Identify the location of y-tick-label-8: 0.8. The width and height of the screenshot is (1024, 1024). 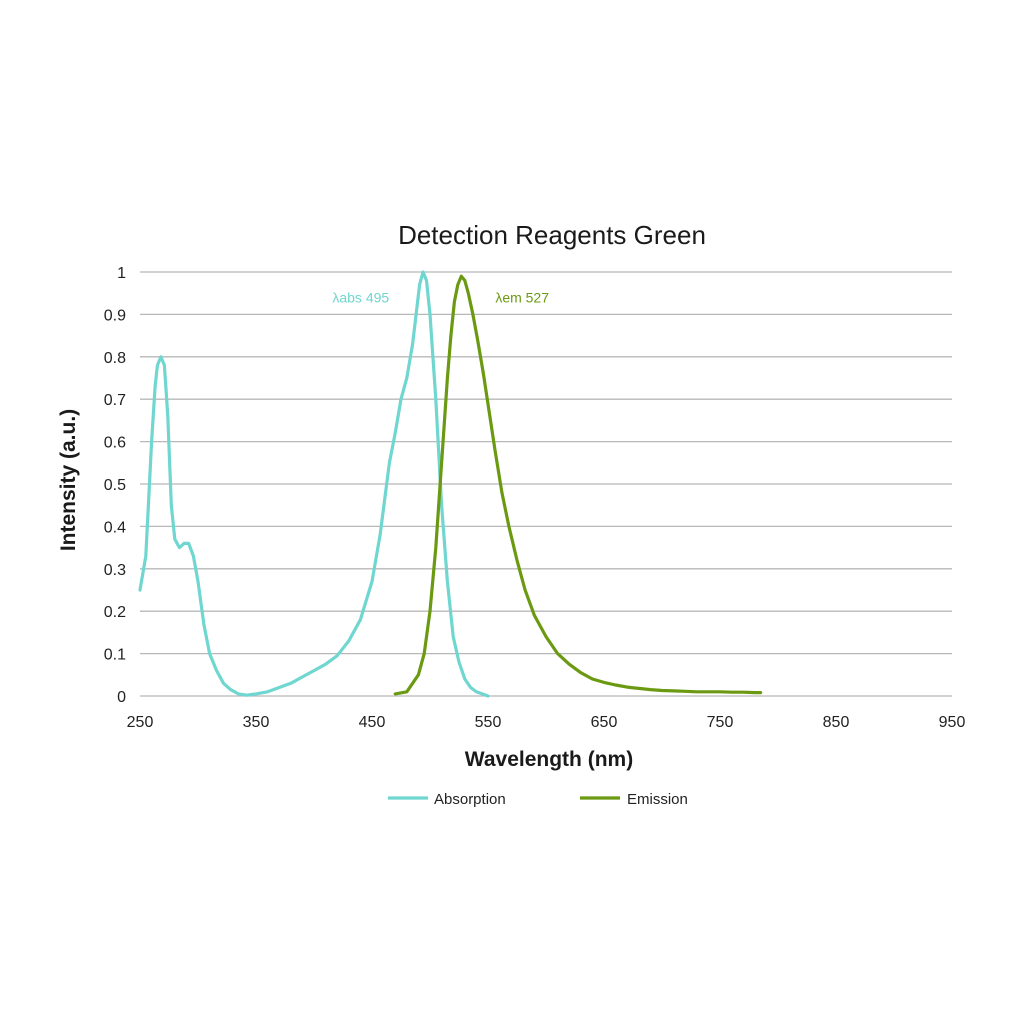
(115, 358).